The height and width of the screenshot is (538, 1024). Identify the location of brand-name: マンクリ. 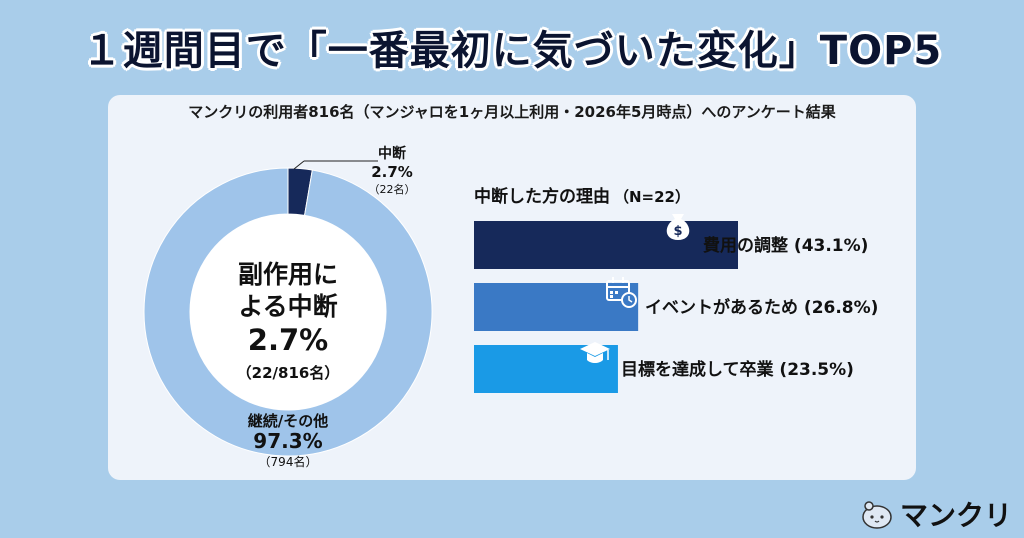
(956, 515).